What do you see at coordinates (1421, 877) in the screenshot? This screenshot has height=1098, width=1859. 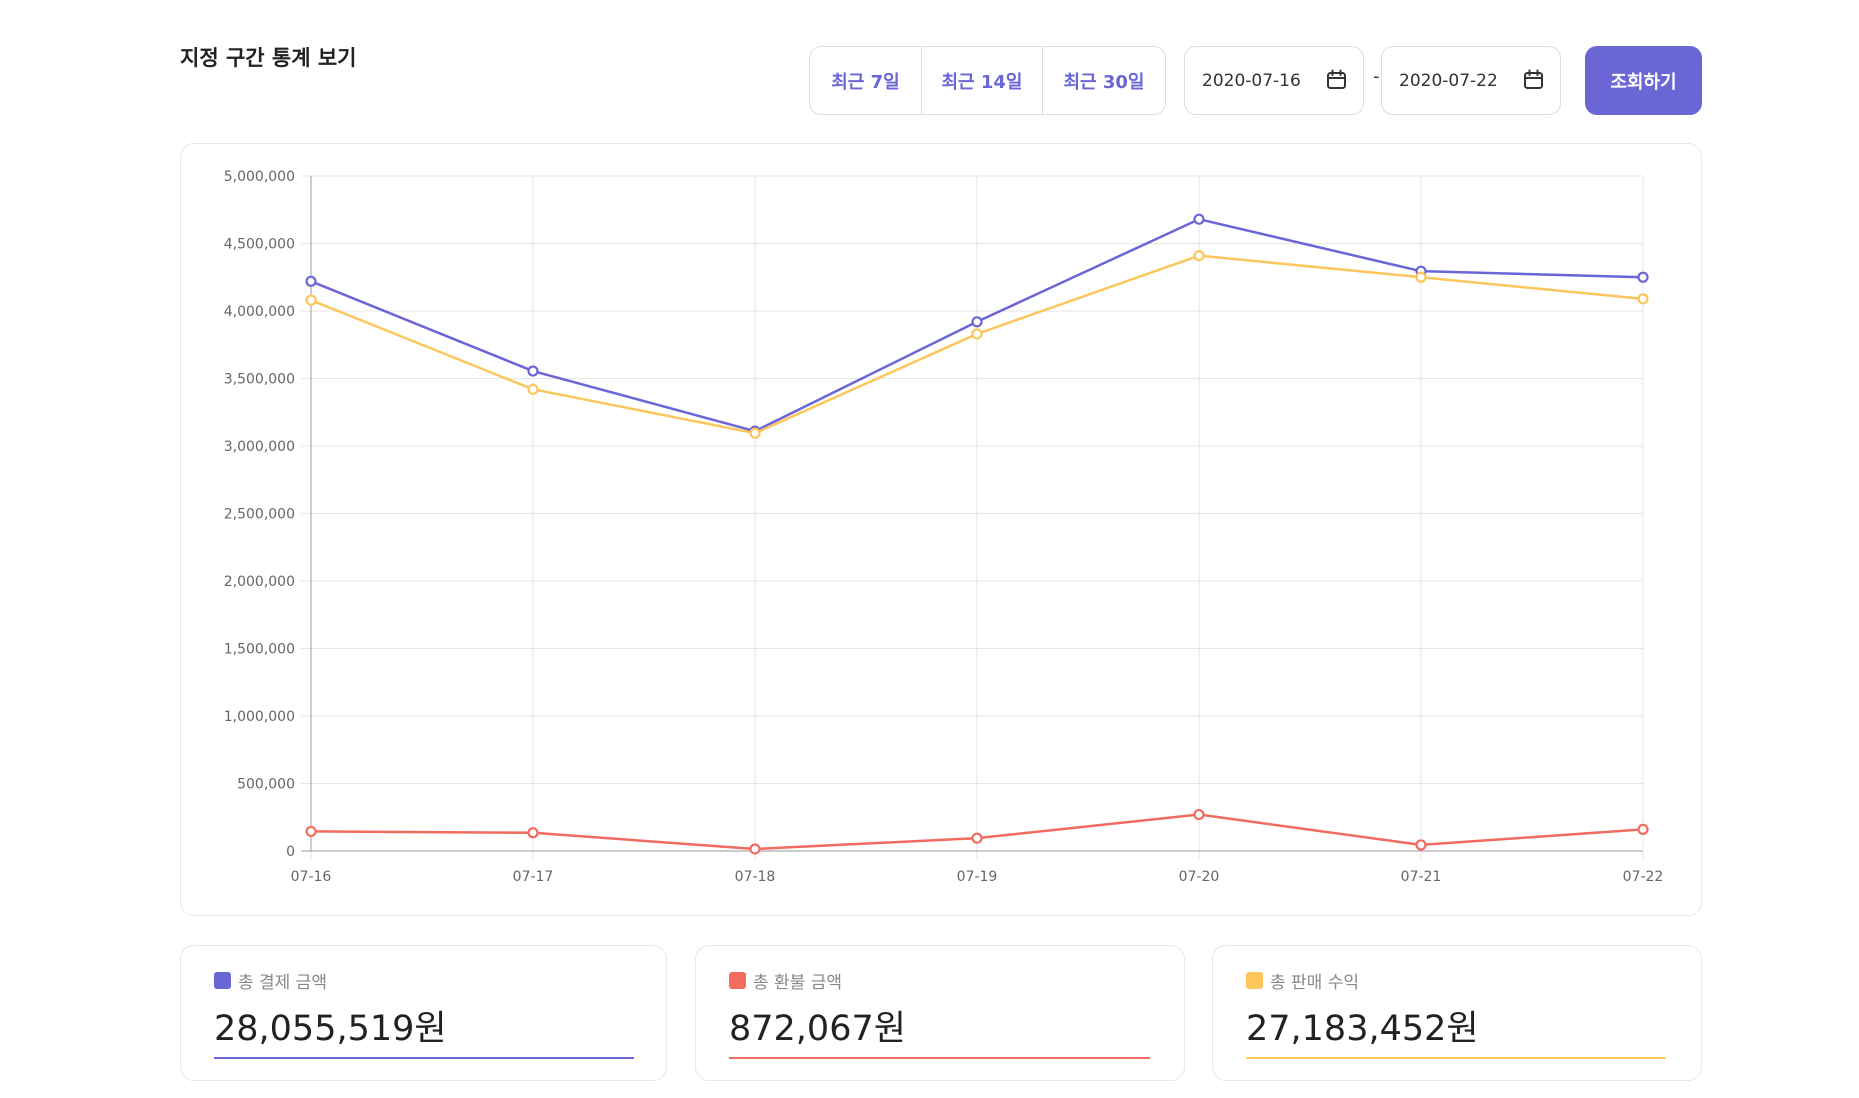 I see `x-tick-label: 07-21` at bounding box center [1421, 877].